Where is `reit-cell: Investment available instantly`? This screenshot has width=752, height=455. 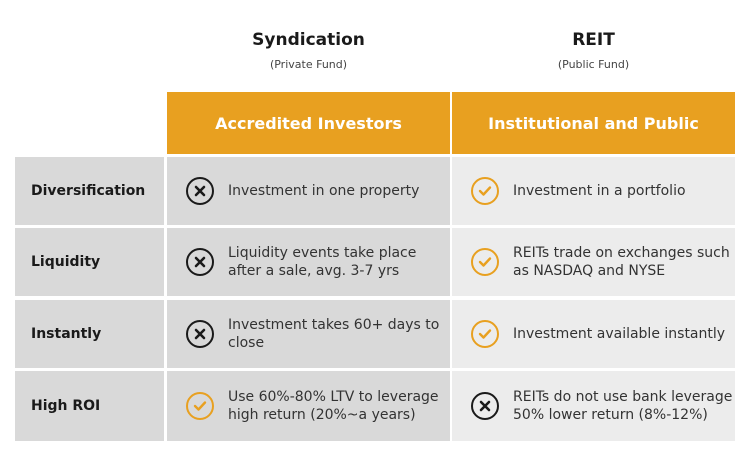 reit-cell: Investment available instantly is located at coordinates (593, 334).